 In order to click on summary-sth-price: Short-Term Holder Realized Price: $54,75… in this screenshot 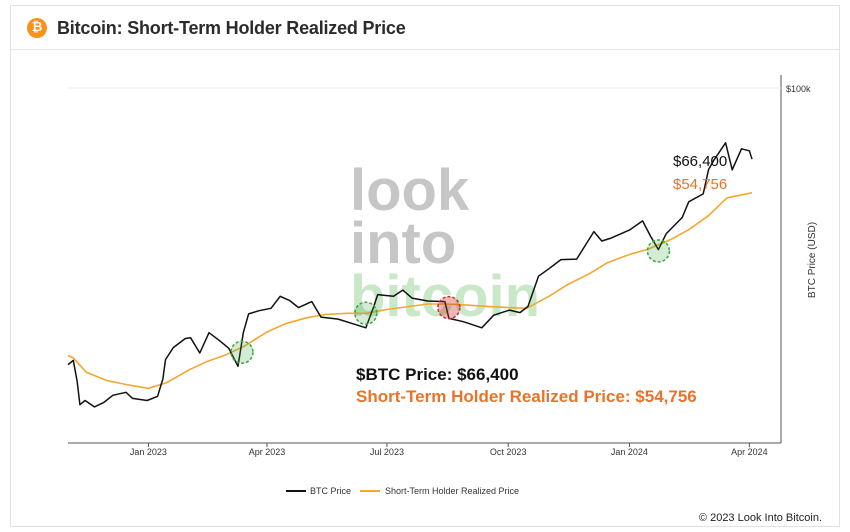, I will do `click(526, 396)`.